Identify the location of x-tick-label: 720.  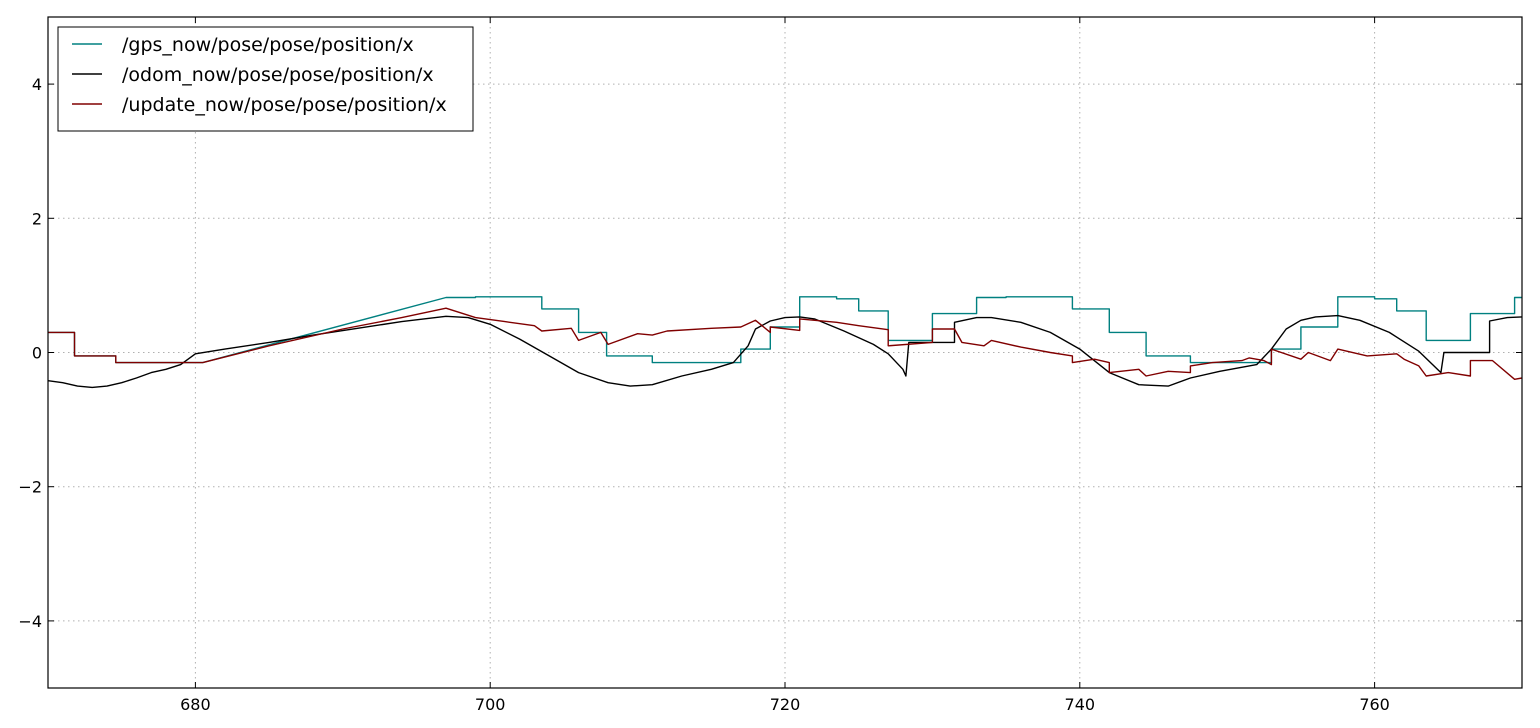
(785, 704).